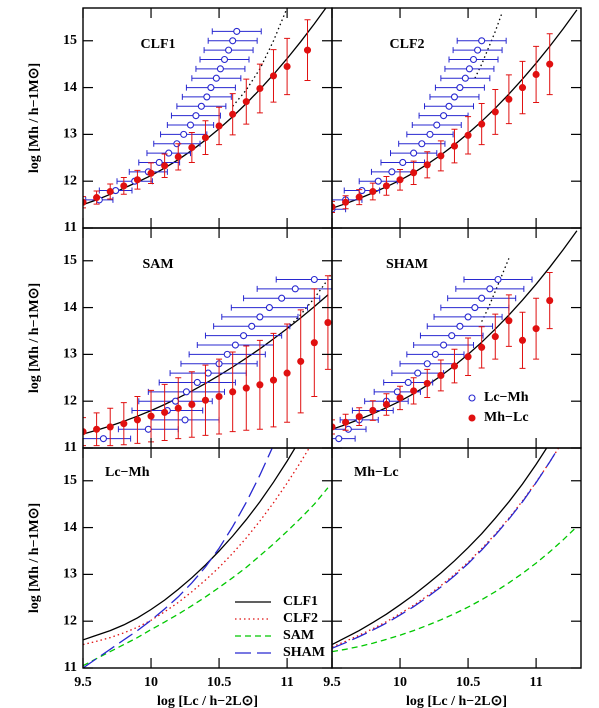 This screenshot has width=599, height=708. I want to click on legend-label: CLF1, so click(300, 601).